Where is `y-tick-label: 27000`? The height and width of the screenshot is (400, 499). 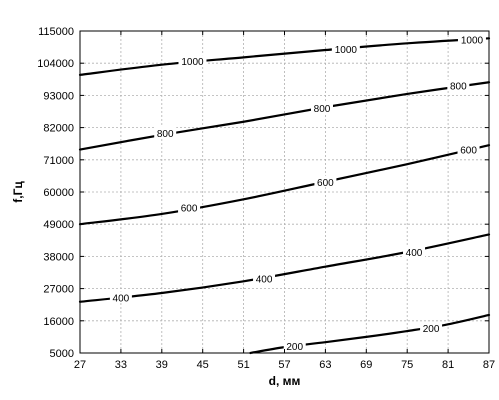 y-tick-label: 27000 is located at coordinates (58, 290).